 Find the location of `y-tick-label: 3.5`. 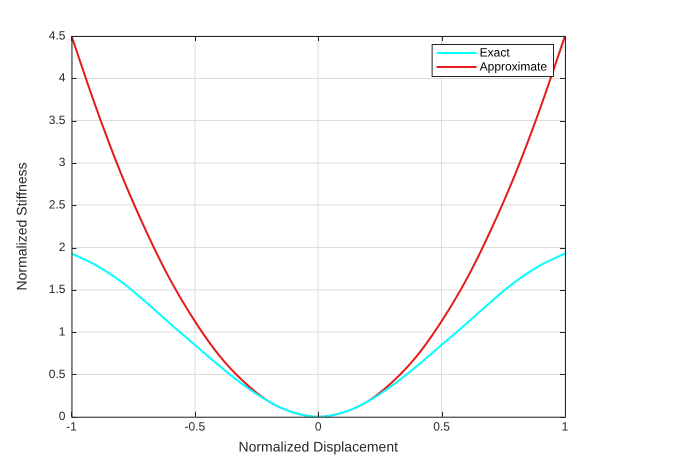

y-tick-label: 3.5 is located at coordinates (57, 119).